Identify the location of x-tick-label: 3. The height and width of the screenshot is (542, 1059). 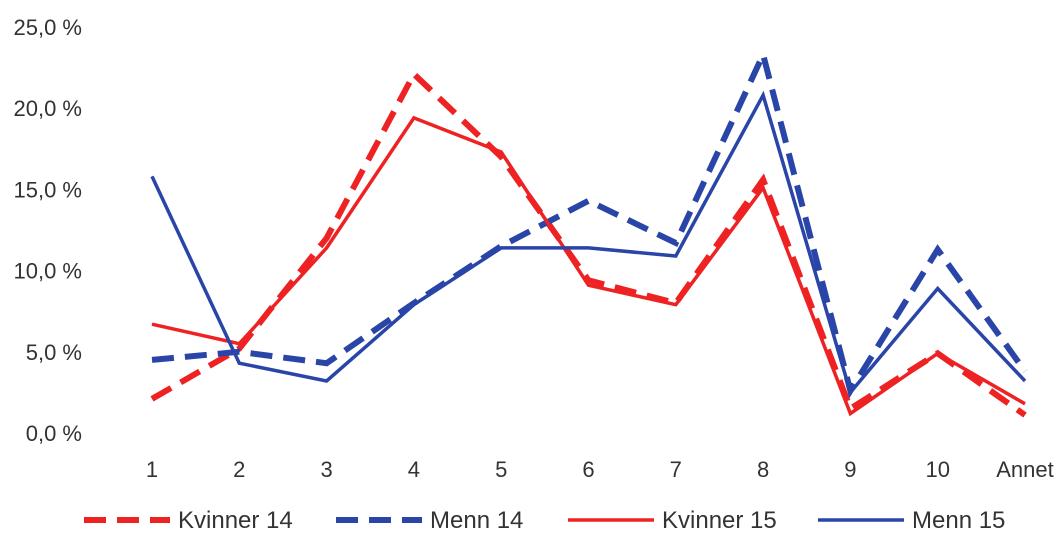
(326, 469).